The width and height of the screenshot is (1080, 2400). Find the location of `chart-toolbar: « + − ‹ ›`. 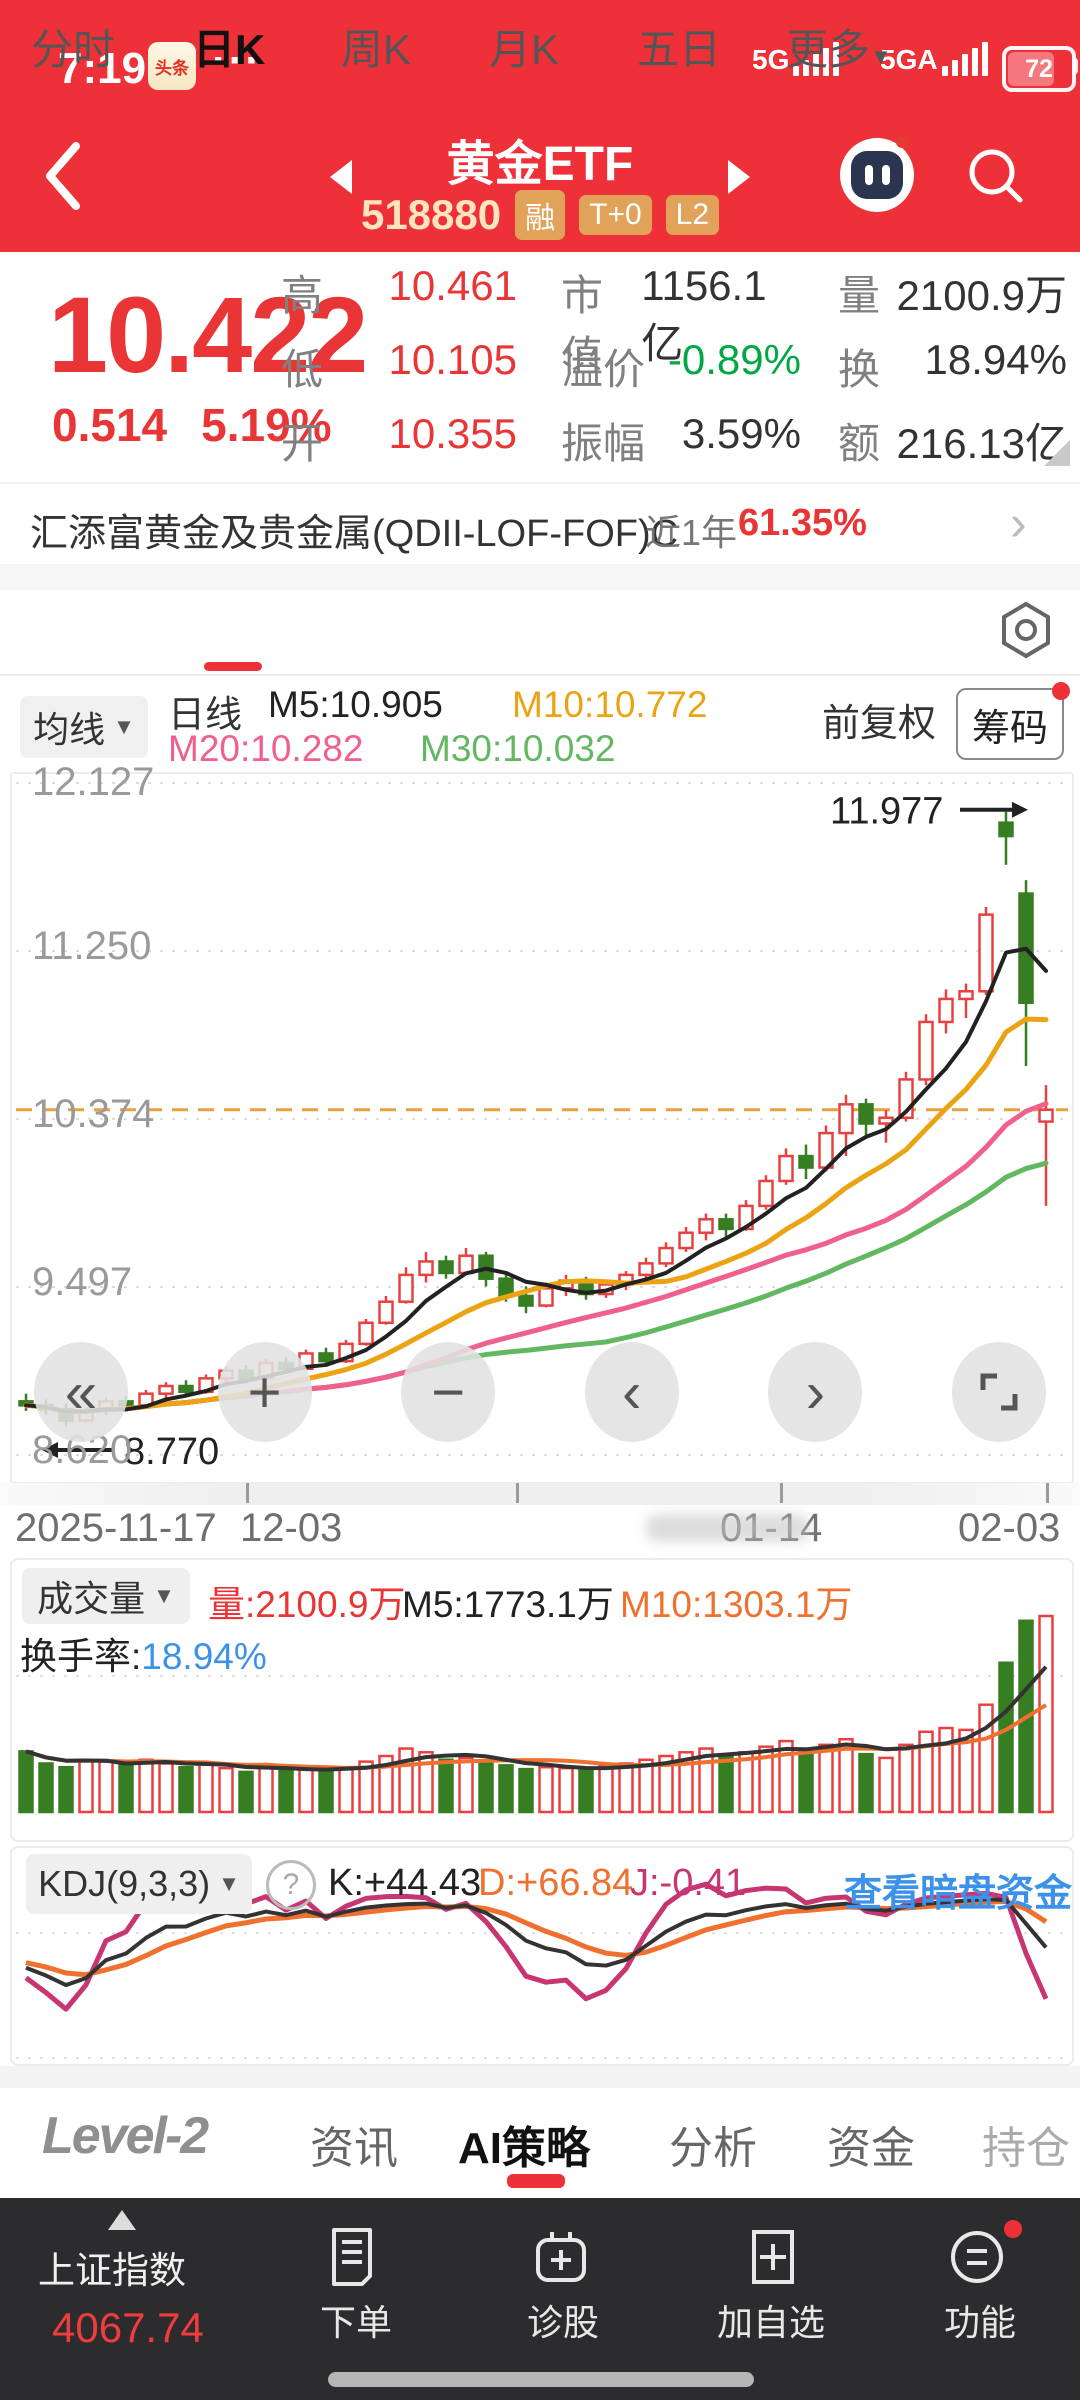

chart-toolbar: « + − ‹ › is located at coordinates (540, 1392).